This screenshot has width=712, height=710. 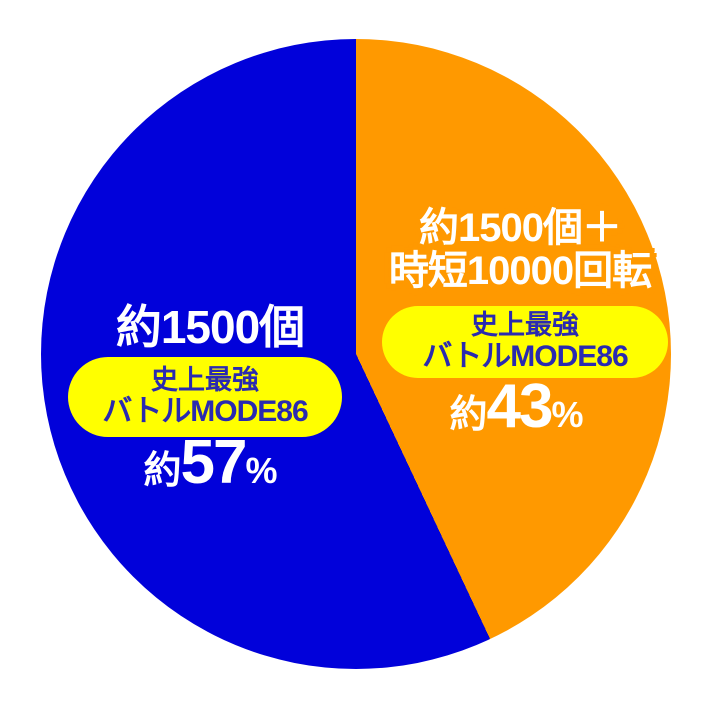 What do you see at coordinates (520, 406) in the screenshot?
I see `percent-number: 43` at bounding box center [520, 406].